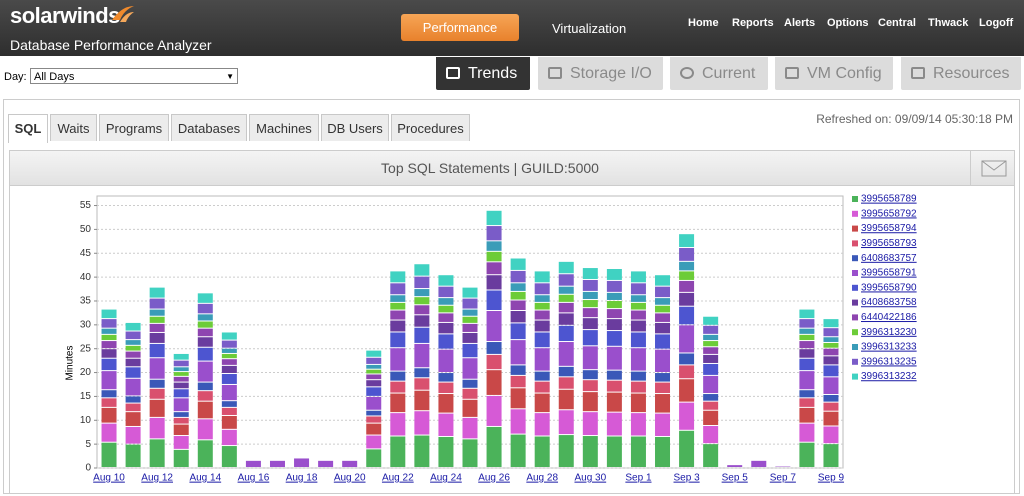  Describe the element at coordinates (73, 127) in the screenshot. I see `sub-tab: Waits` at that location.